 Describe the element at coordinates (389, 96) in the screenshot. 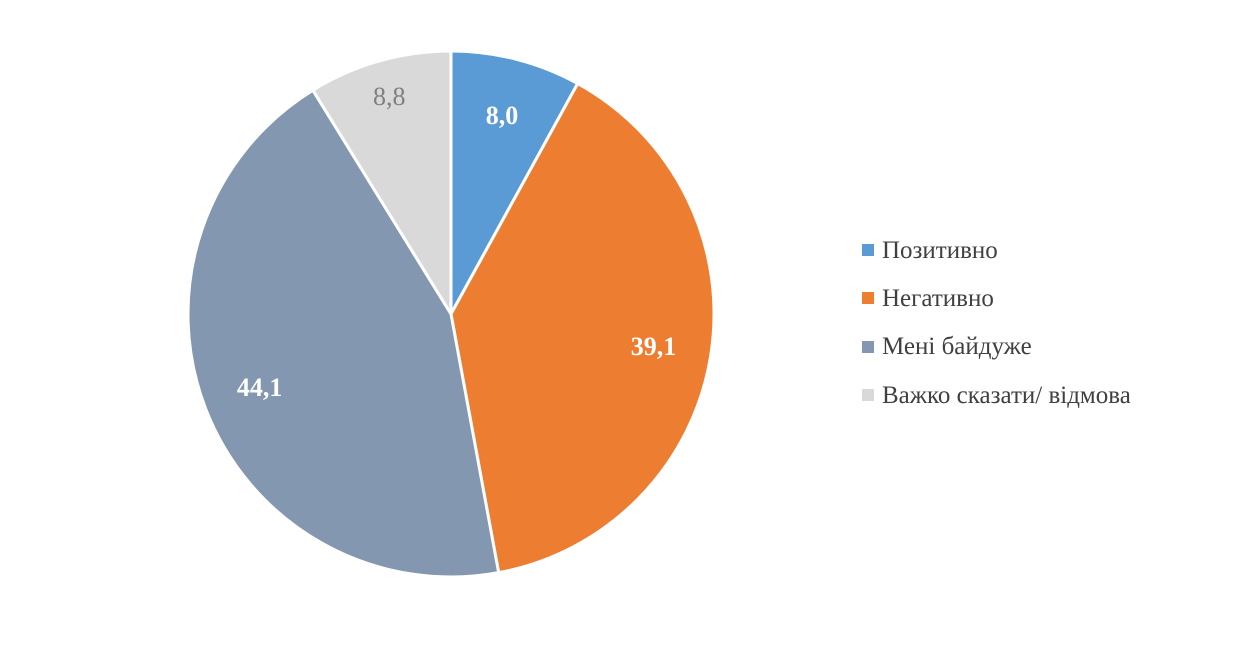

I see `data-label-4: 8,8` at that location.